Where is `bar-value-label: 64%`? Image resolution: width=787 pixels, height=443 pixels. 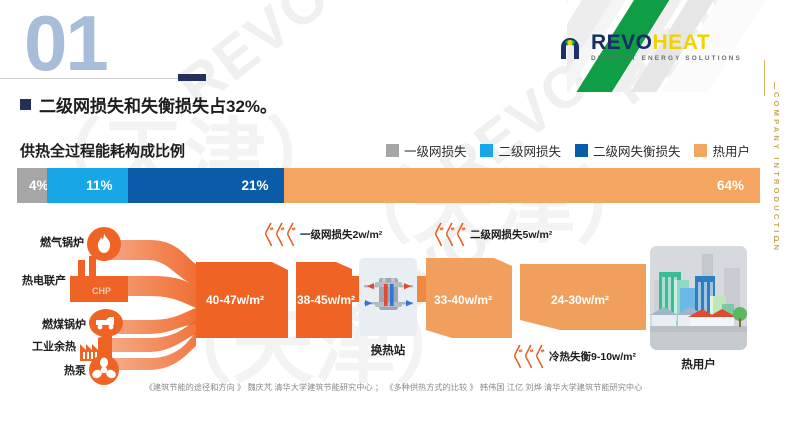 bar-value-label: 64% is located at coordinates (730, 185).